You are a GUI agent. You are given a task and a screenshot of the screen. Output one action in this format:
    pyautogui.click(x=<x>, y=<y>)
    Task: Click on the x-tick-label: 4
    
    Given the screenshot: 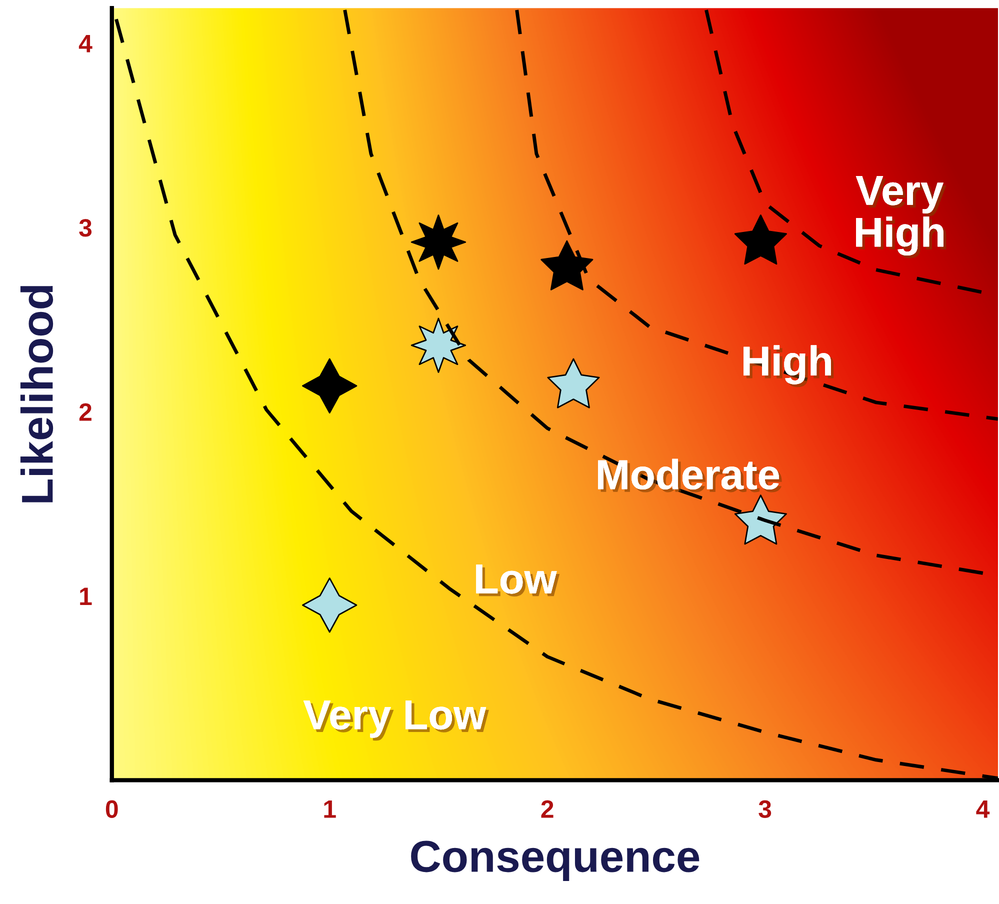 What is the action you would take?
    pyautogui.click(x=983, y=809)
    